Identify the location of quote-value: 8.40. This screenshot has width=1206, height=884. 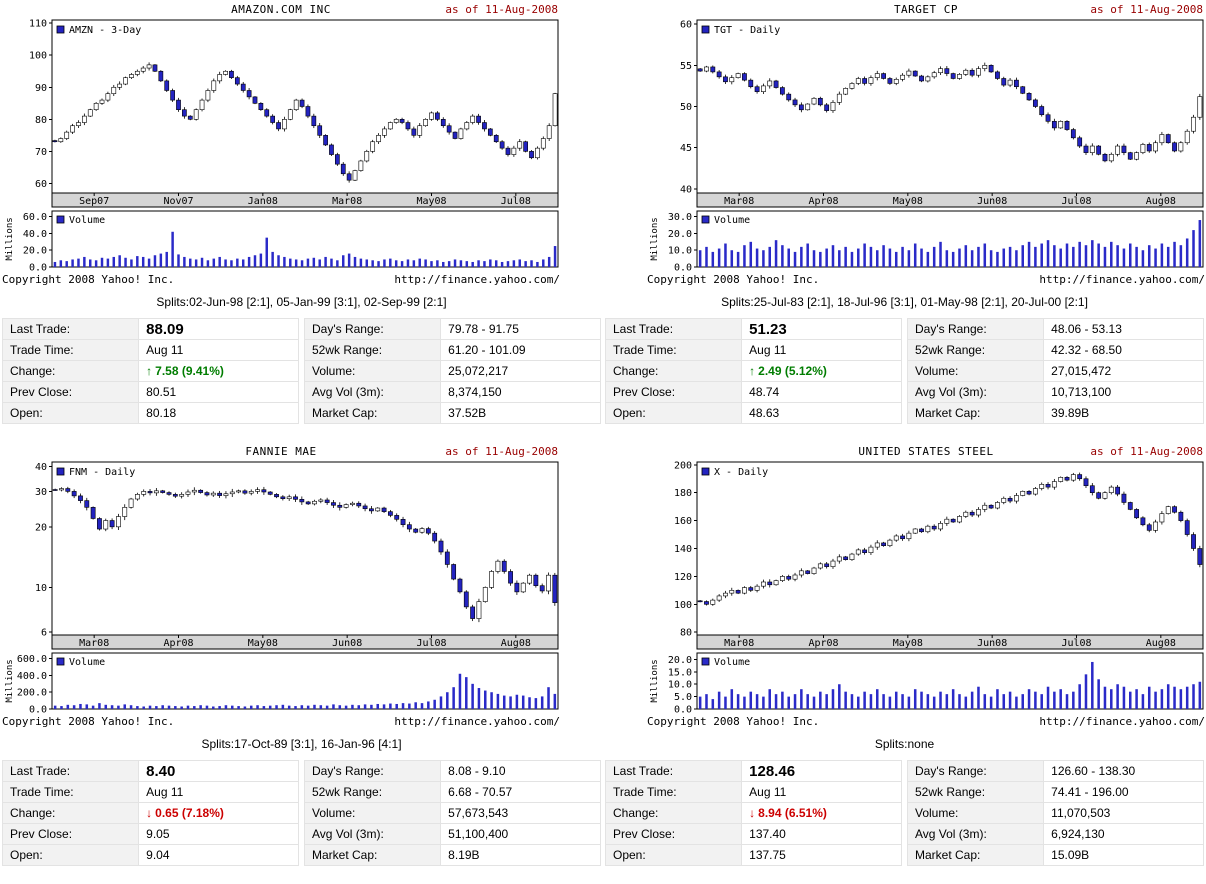
(218, 771).